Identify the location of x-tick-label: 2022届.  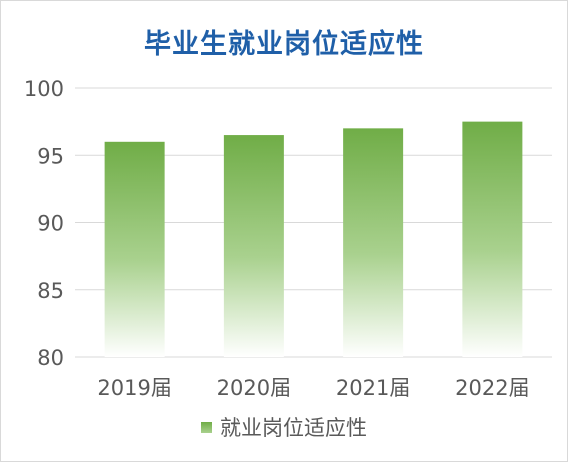
(492, 388).